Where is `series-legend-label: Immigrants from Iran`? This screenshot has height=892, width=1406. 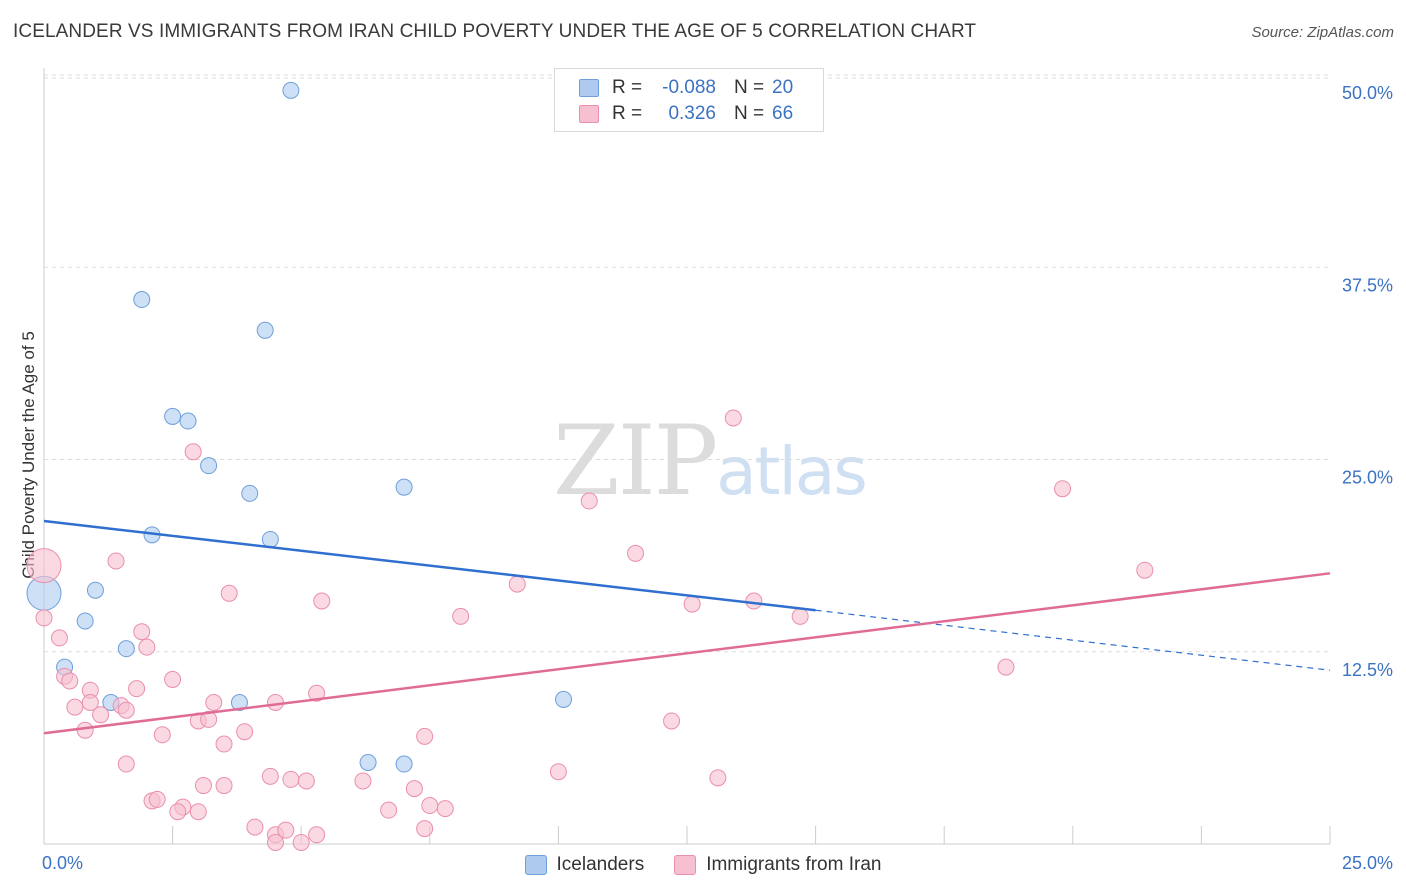
series-legend-label: Immigrants from Iran is located at coordinates (794, 864).